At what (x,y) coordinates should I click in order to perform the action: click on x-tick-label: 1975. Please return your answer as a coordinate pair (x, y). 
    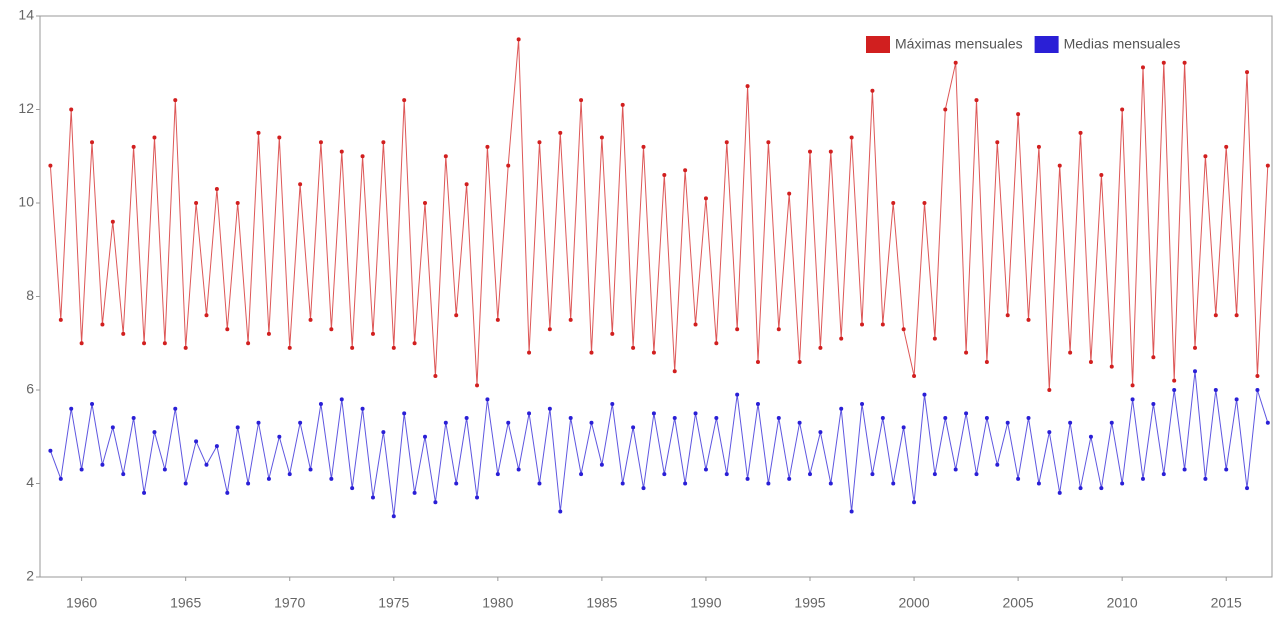
    Looking at the image, I should click on (393, 603).